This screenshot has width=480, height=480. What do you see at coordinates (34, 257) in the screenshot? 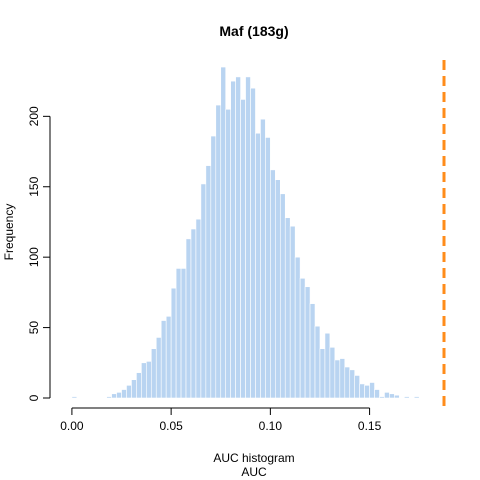
I see `y-tick-label: 100` at bounding box center [34, 257].